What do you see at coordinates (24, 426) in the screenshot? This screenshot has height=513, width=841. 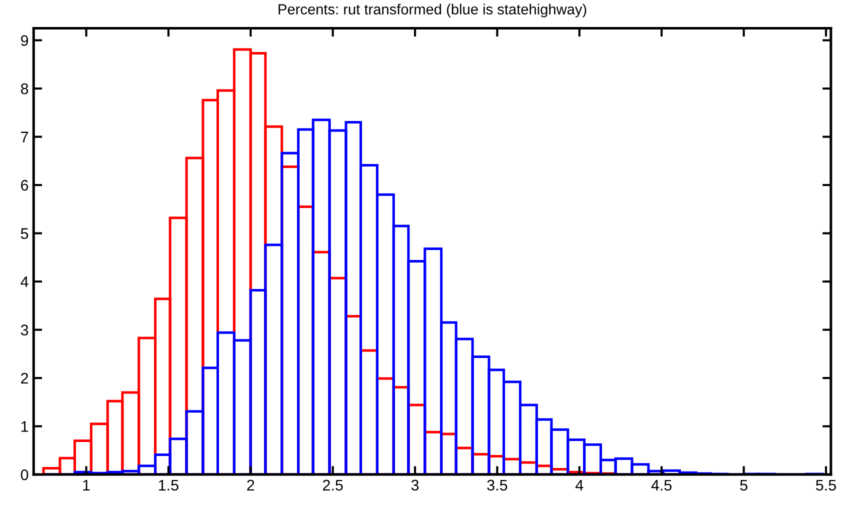 I see `y-tick-label: 1` at bounding box center [24, 426].